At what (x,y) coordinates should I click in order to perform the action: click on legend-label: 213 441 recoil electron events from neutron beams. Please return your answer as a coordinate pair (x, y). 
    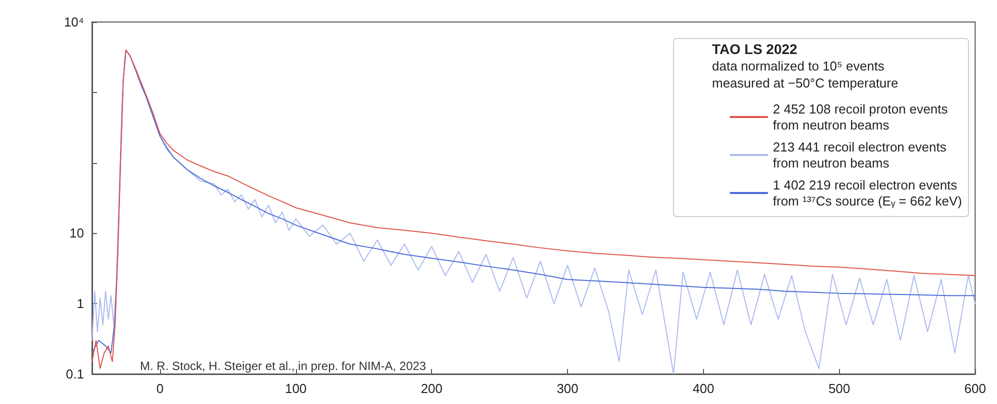
    Looking at the image, I should click on (859, 155).